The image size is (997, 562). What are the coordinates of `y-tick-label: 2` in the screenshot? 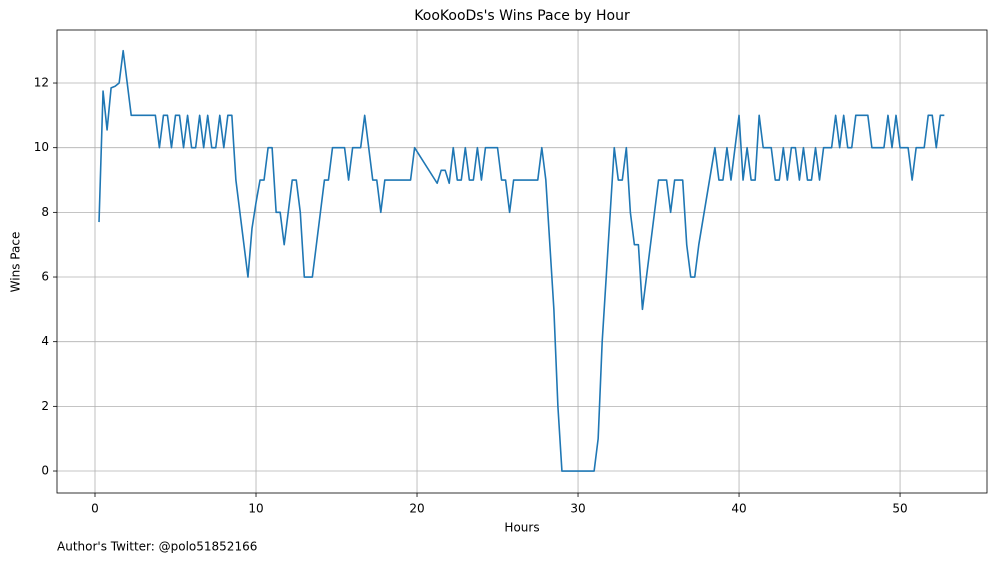 It's located at (45, 406).